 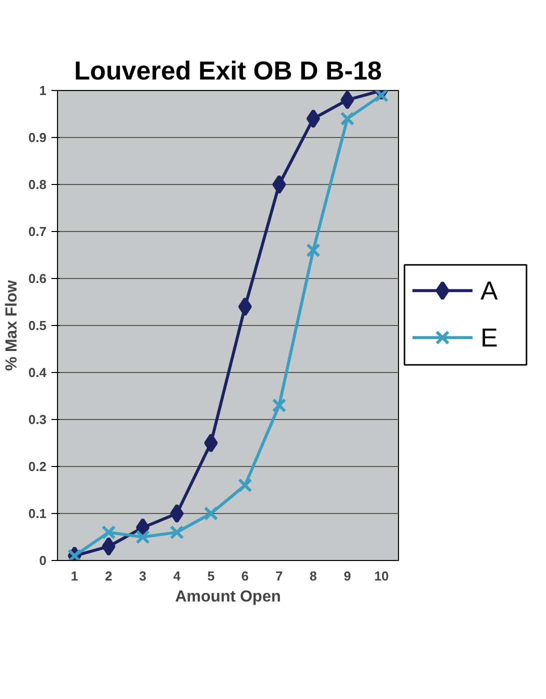 I want to click on x-tick-label: 5, so click(x=211, y=576).